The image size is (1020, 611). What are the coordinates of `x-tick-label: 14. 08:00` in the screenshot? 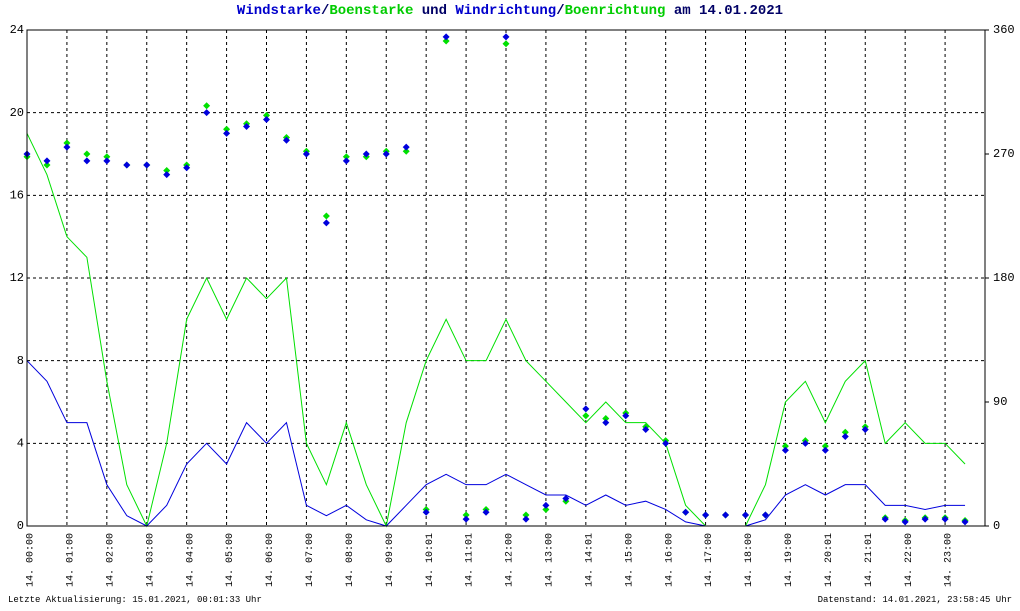 It's located at (350, 560).